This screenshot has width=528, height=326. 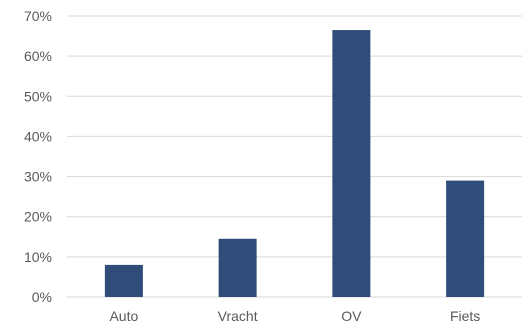 What do you see at coordinates (38, 257) in the screenshot?
I see `y-tick-label: 10%` at bounding box center [38, 257].